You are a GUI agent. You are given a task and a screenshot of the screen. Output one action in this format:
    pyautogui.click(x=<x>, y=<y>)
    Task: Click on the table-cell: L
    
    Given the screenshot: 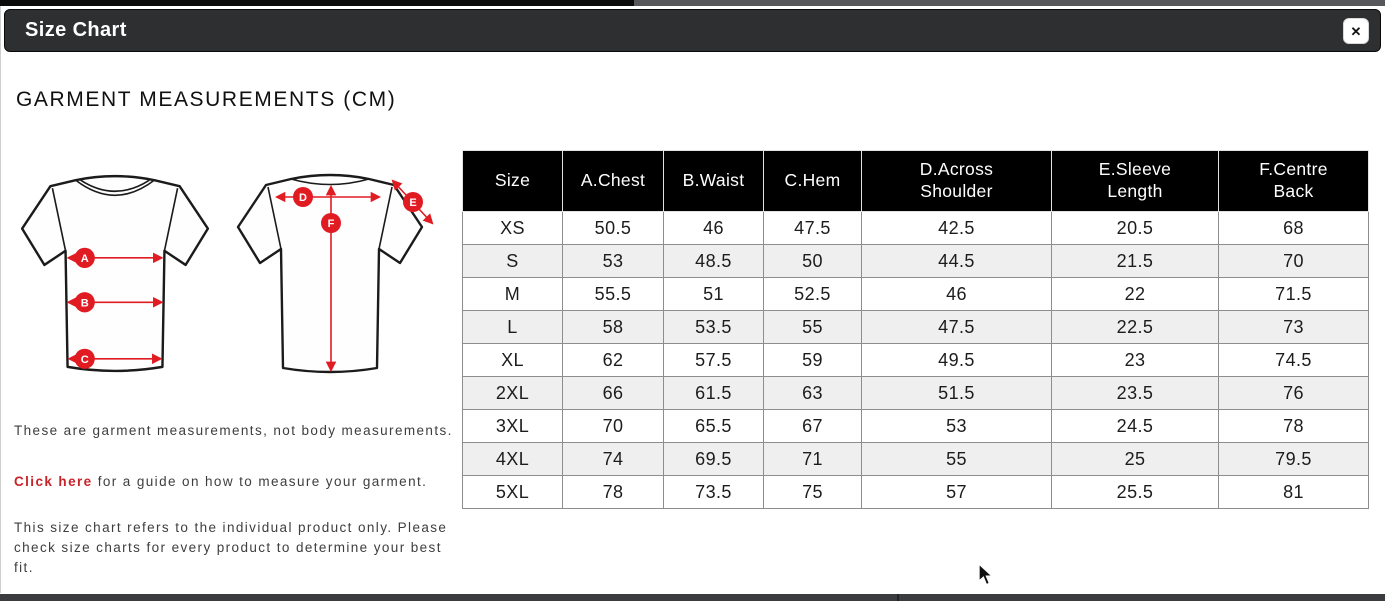 What is the action you would take?
    pyautogui.click(x=512, y=327)
    